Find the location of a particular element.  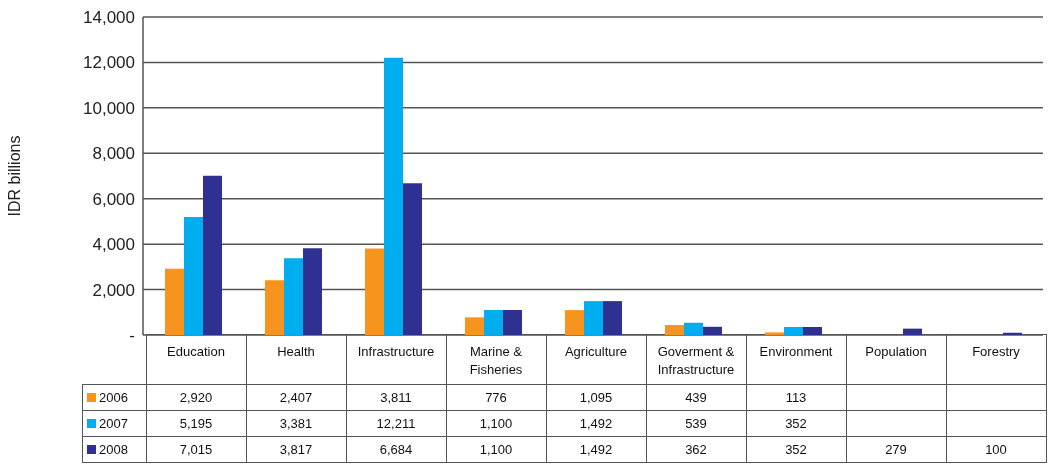

x-tick-label: Education is located at coordinates (196, 359).